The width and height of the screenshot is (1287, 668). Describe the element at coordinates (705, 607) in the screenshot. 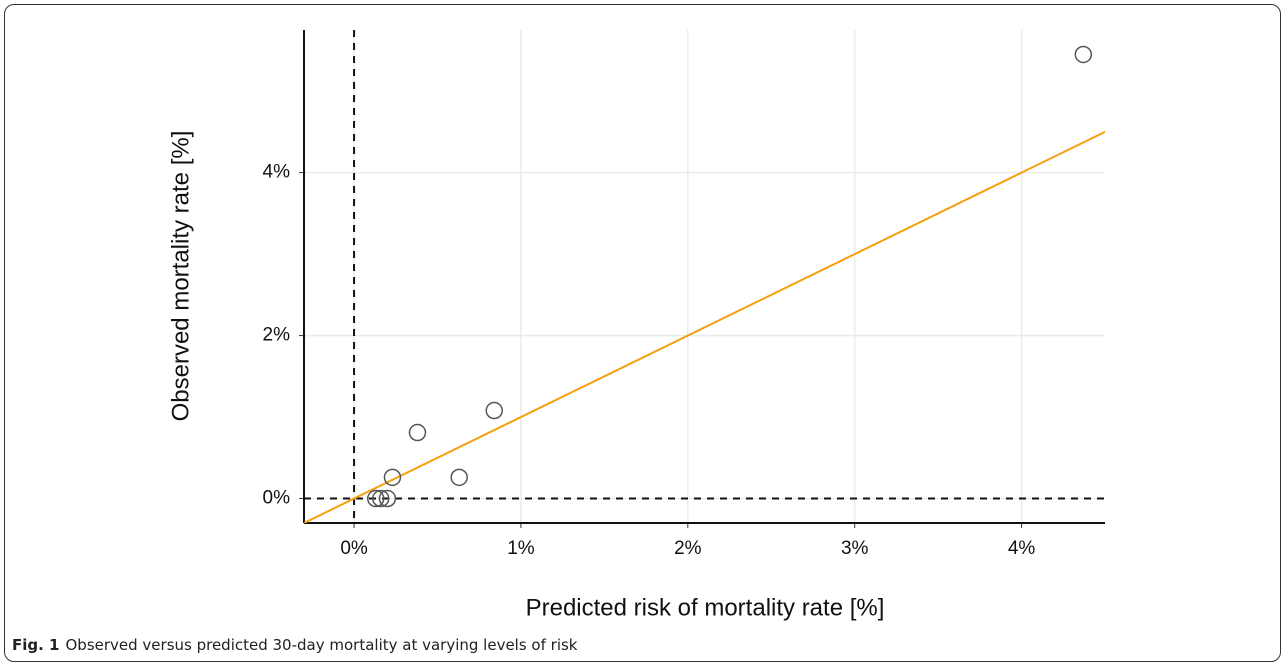

I see `x-axis-title: Predicted risk of mortality rate [%]` at that location.